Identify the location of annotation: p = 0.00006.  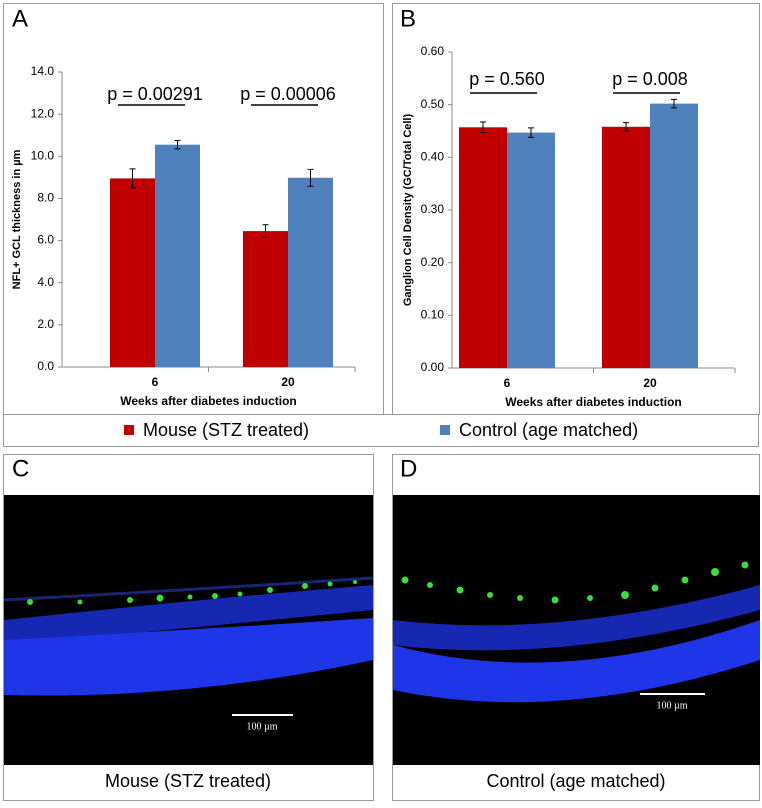
(288, 94).